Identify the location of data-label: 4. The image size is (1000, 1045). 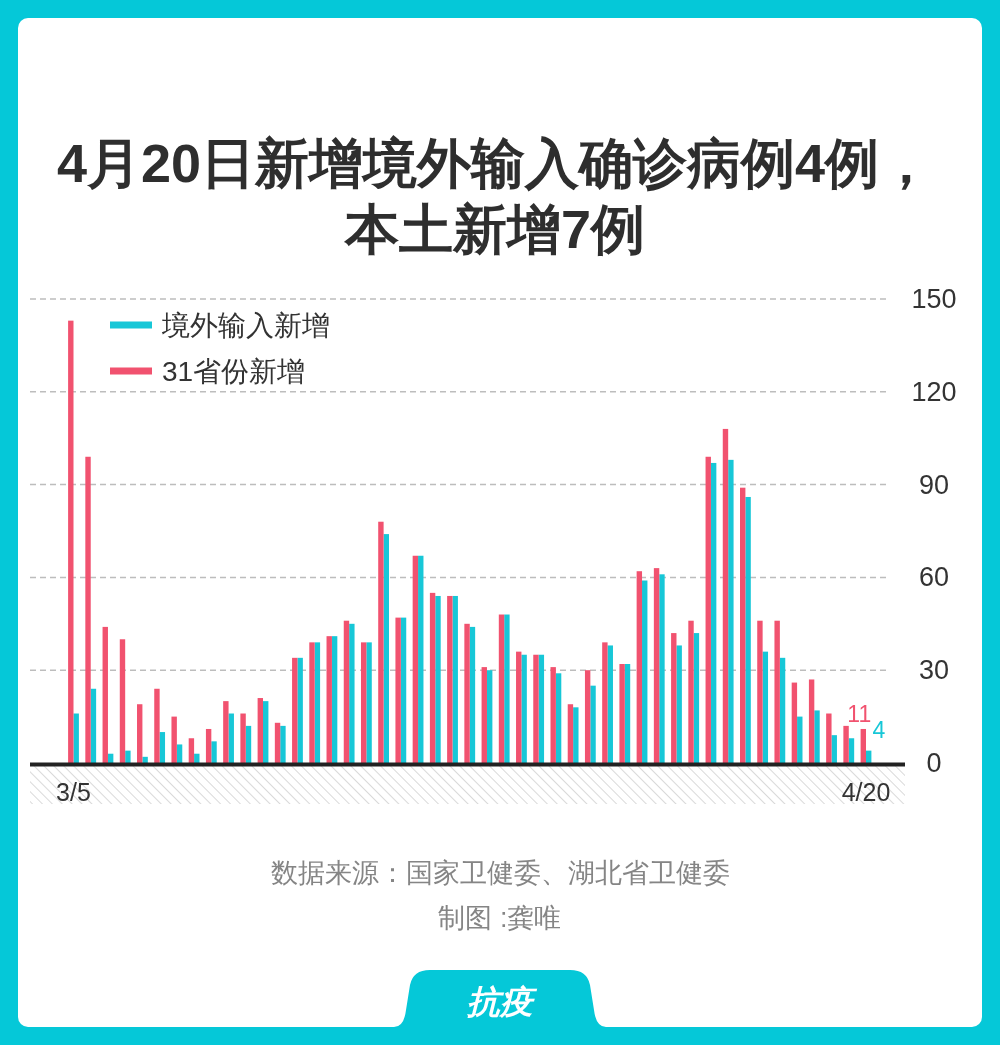
(879, 729).